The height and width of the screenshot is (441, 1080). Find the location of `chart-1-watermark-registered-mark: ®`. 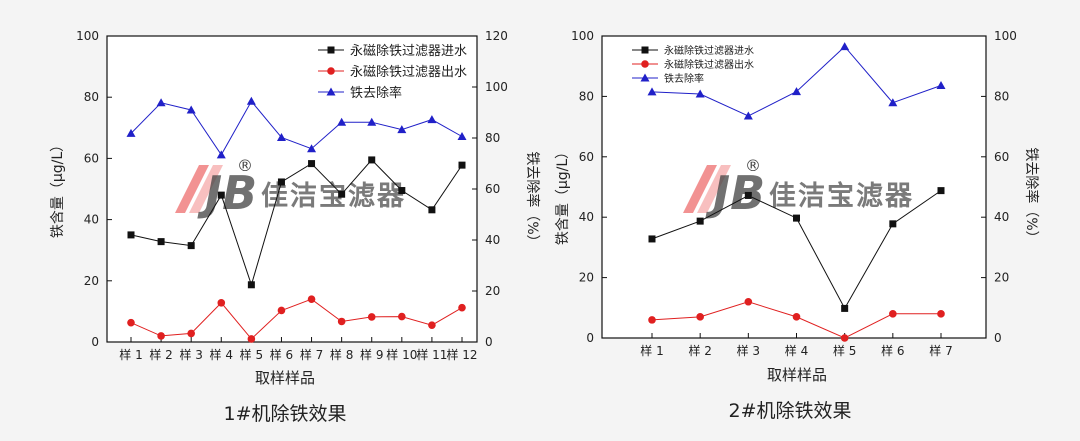

chart-1-watermark-registered-mark: ® is located at coordinates (245, 165).